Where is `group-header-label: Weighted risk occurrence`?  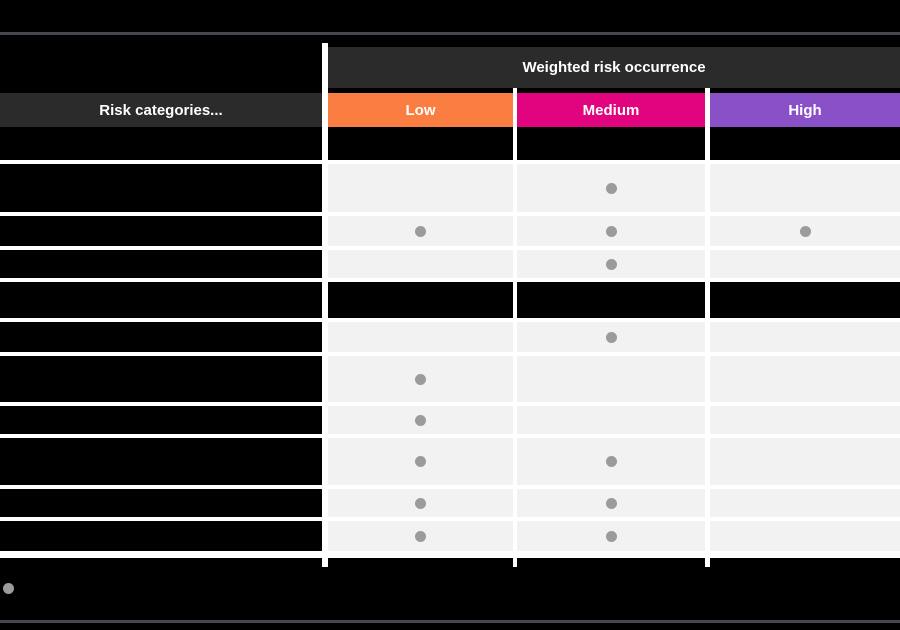 group-header-label: Weighted risk occurrence is located at coordinates (614, 67).